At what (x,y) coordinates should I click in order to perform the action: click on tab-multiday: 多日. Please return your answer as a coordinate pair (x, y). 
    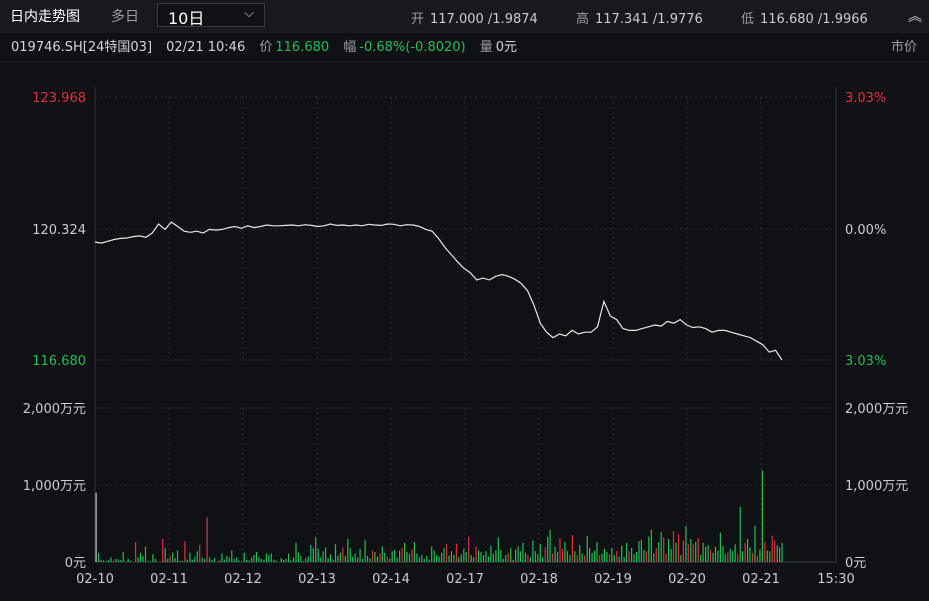
    Looking at the image, I should click on (125, 17).